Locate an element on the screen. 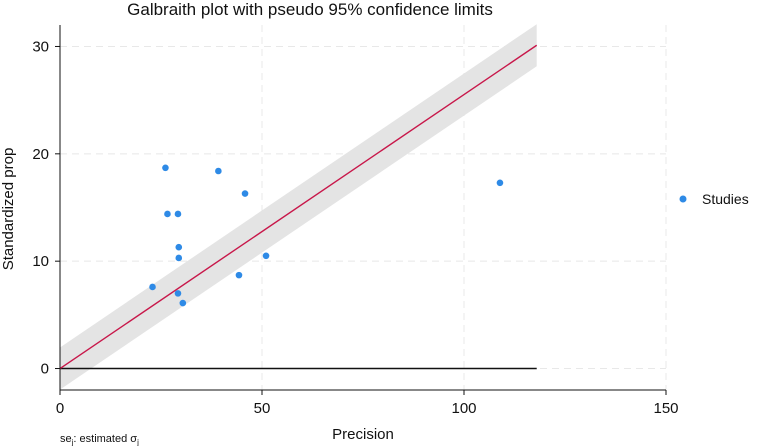 The width and height of the screenshot is (761, 446). x-tick-label-150: 150 is located at coordinates (665, 408).